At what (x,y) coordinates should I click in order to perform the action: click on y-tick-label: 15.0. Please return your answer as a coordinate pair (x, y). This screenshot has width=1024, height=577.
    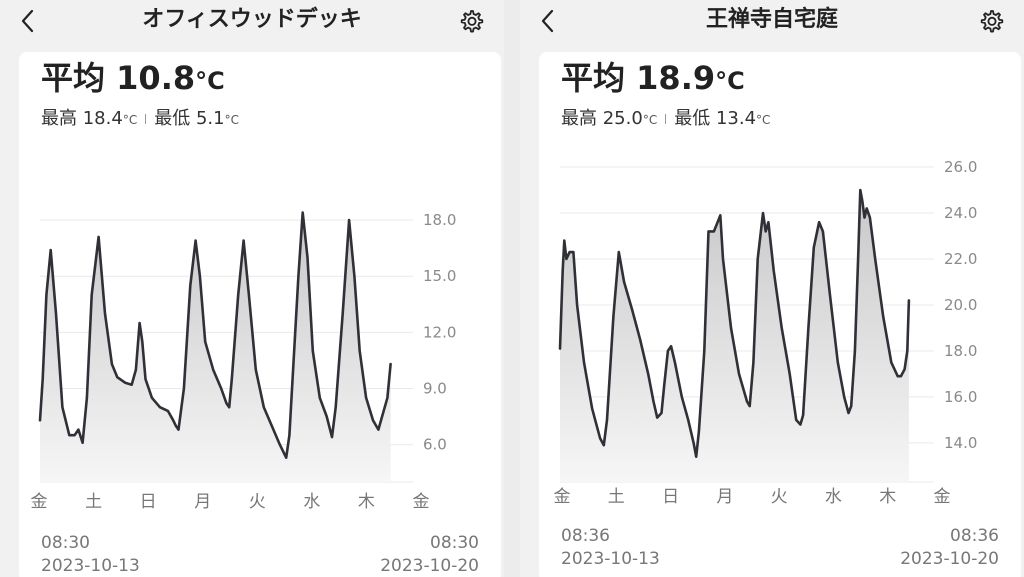
    Looking at the image, I should click on (439, 276).